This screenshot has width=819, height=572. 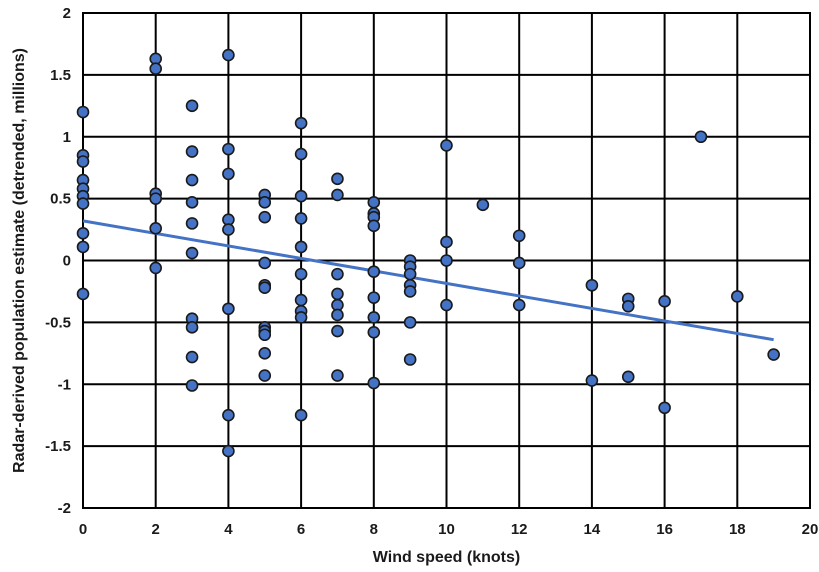 I want to click on x-tick-label: 4, so click(x=228, y=529).